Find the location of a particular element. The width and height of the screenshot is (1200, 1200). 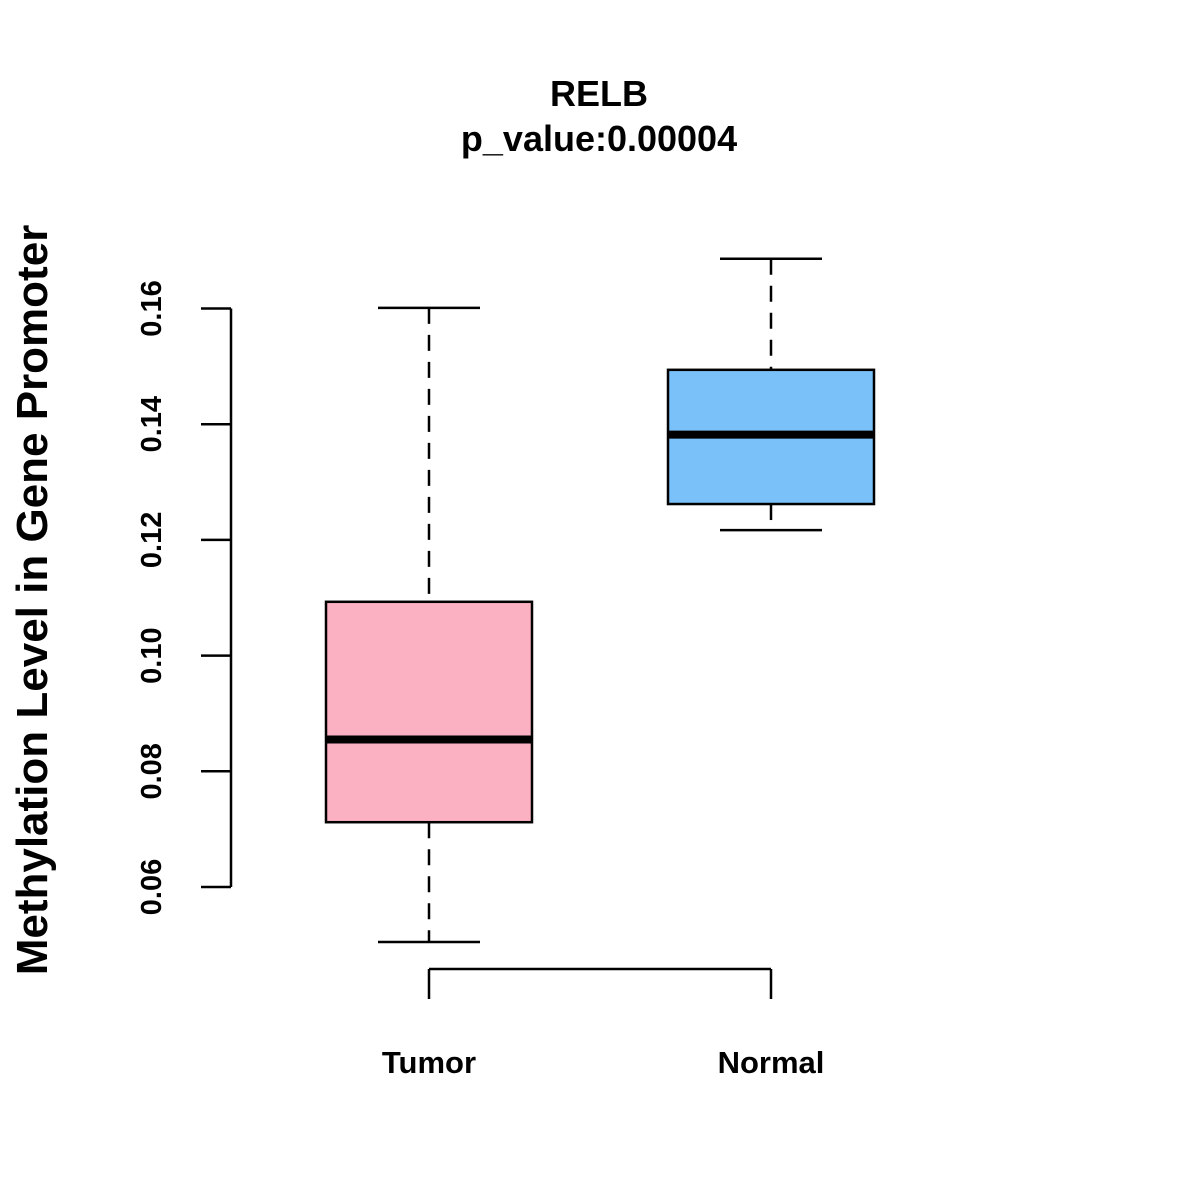

y-tick-label: 0.06 is located at coordinates (152, 887).